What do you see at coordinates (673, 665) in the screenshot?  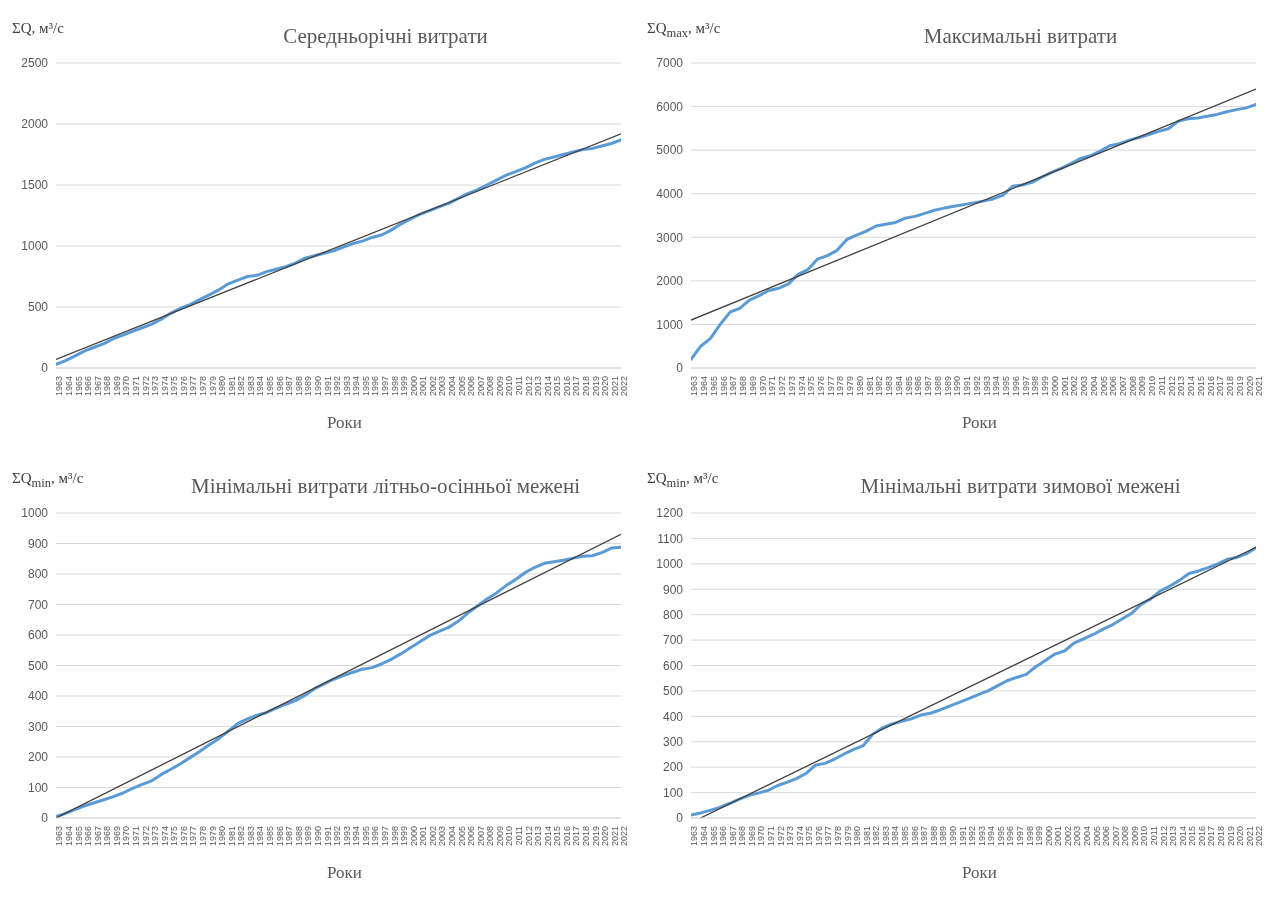 I see `y-tick-label: 600` at bounding box center [673, 665].